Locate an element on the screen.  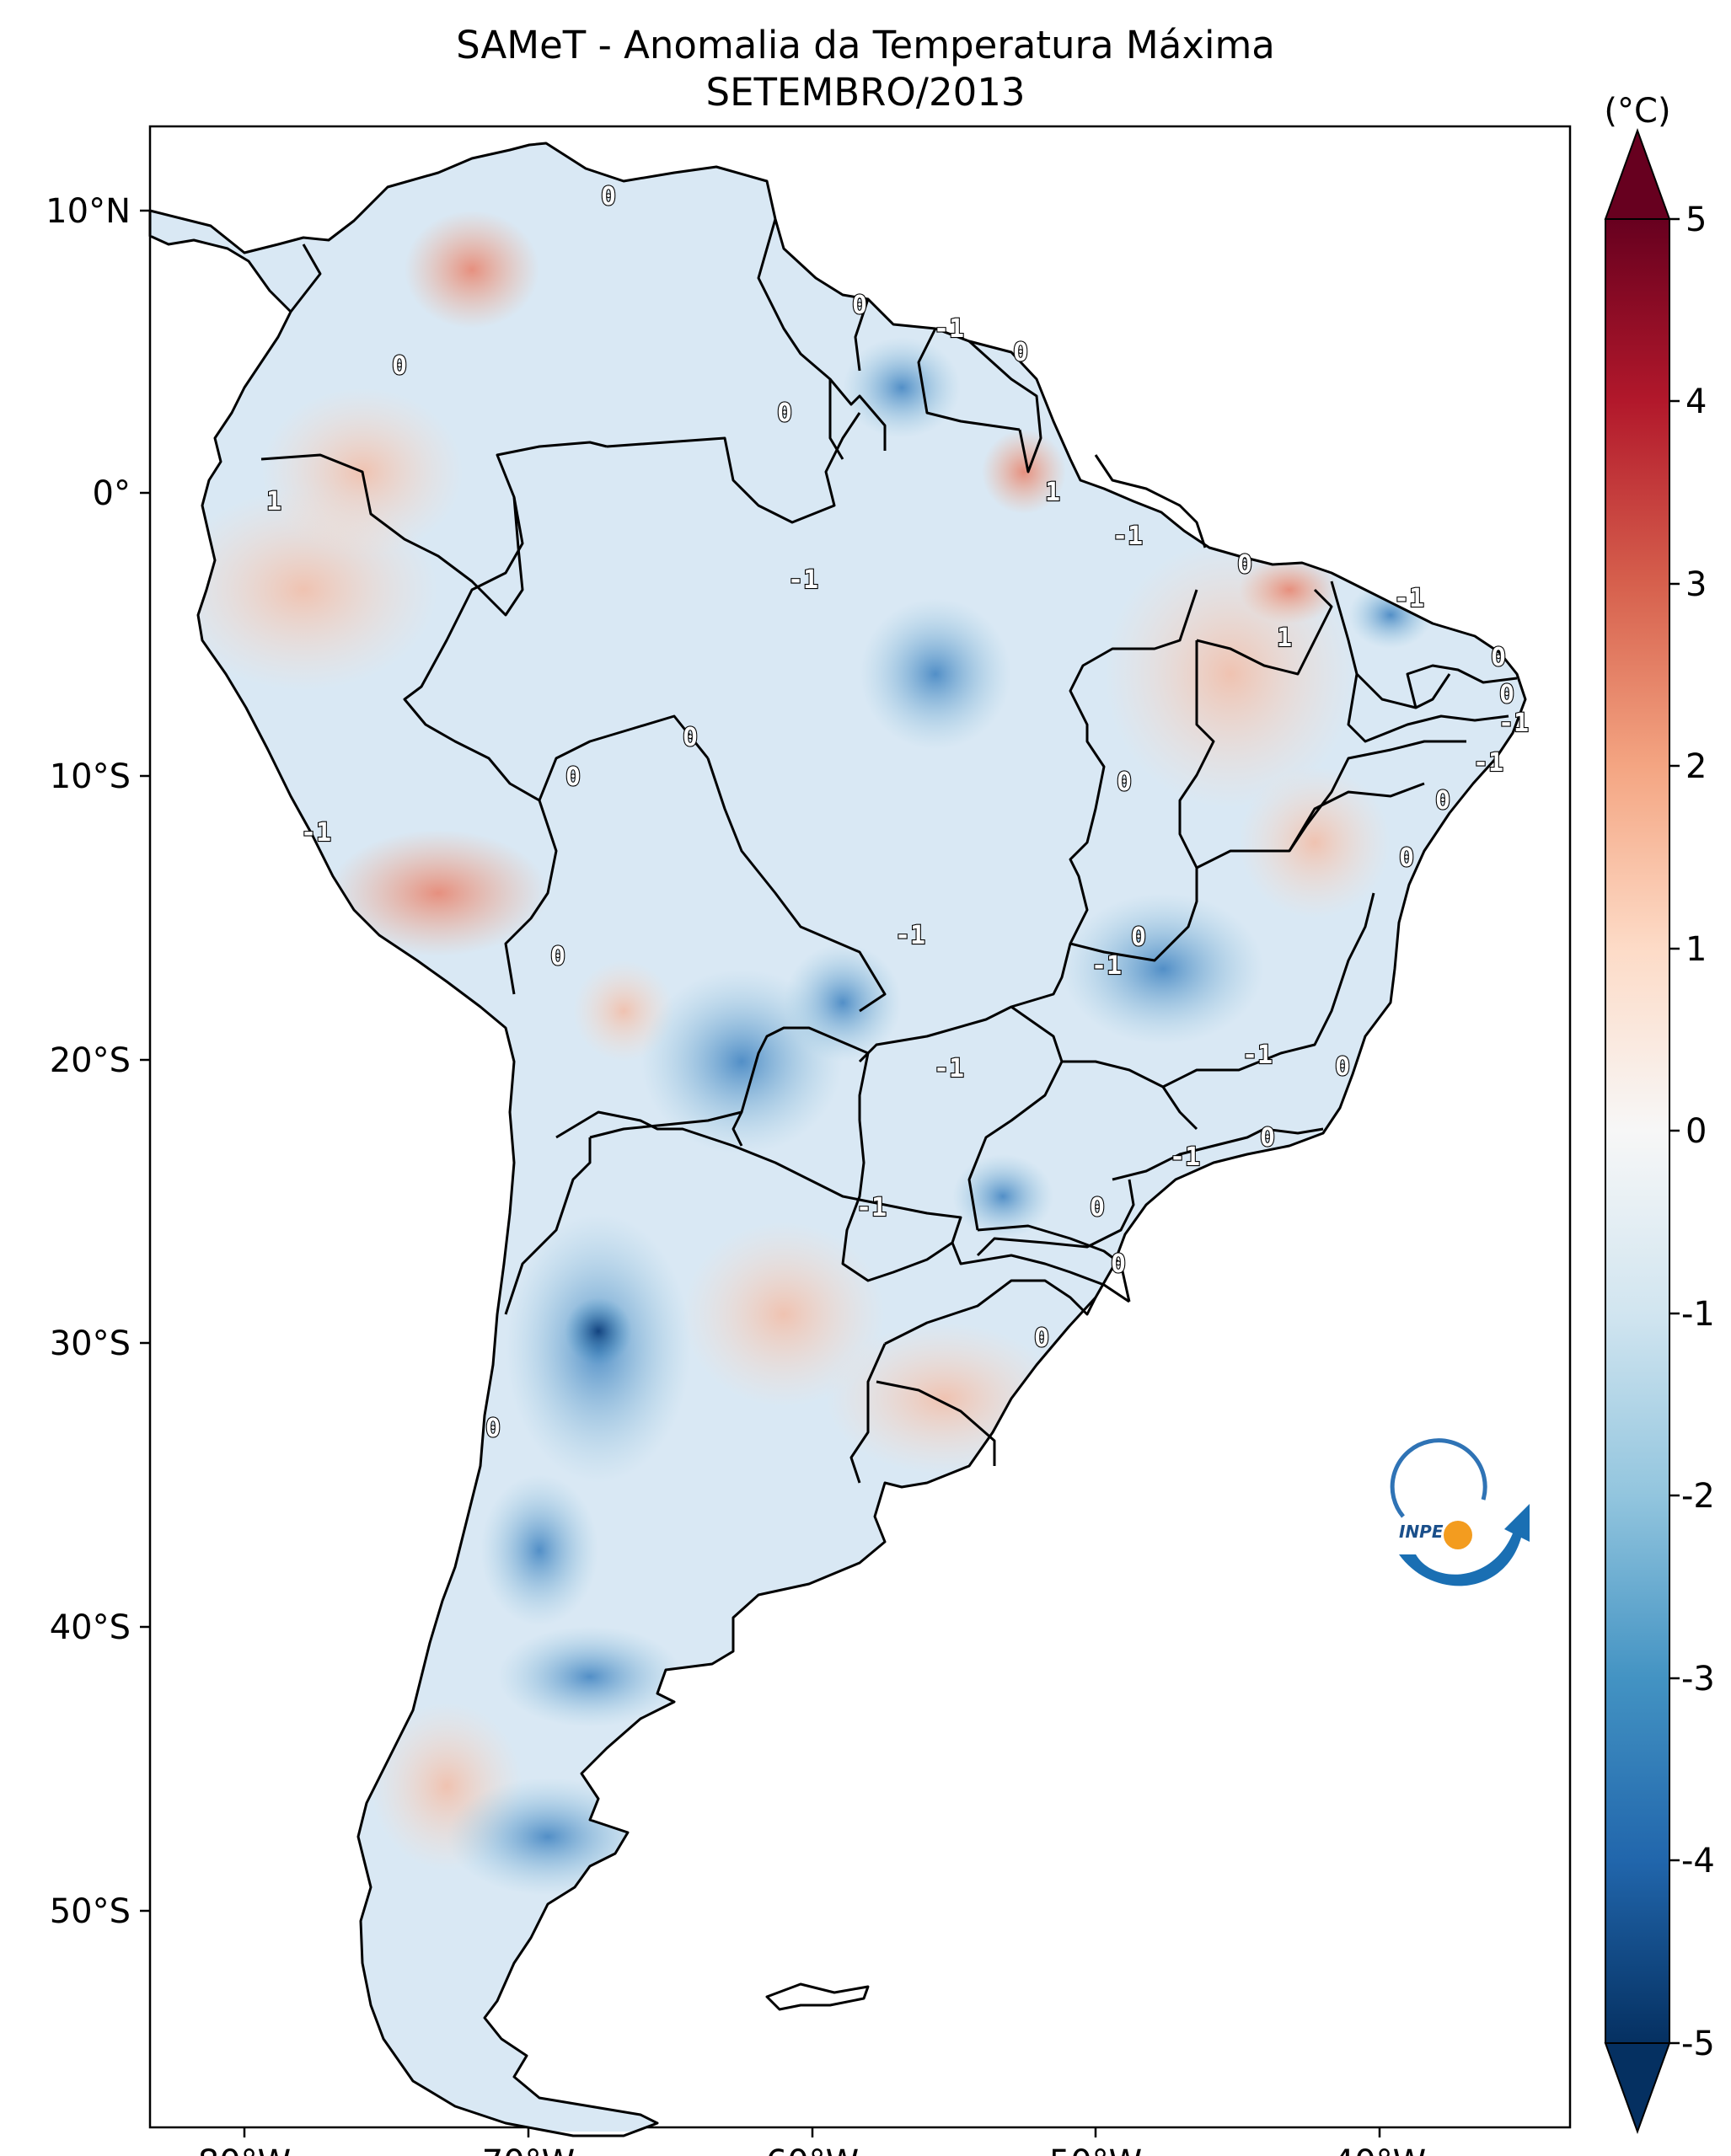
colorbar-tick-label: -1 is located at coordinates (1698, 1314).